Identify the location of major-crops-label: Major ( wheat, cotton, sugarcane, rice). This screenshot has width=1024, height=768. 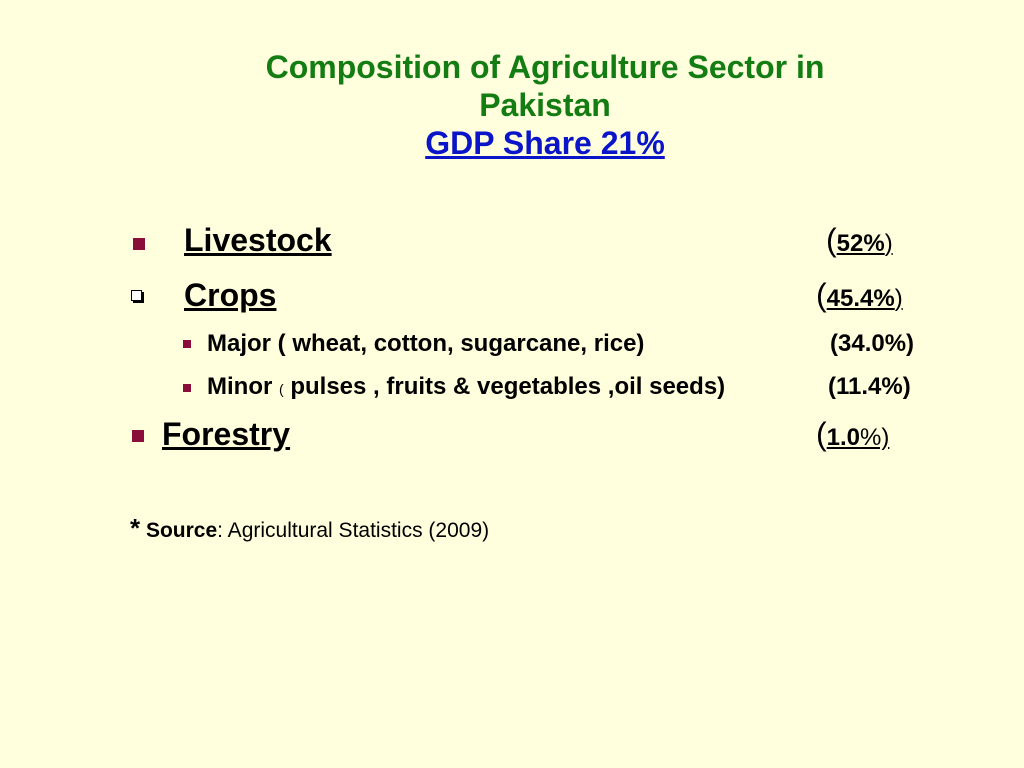
(426, 343).